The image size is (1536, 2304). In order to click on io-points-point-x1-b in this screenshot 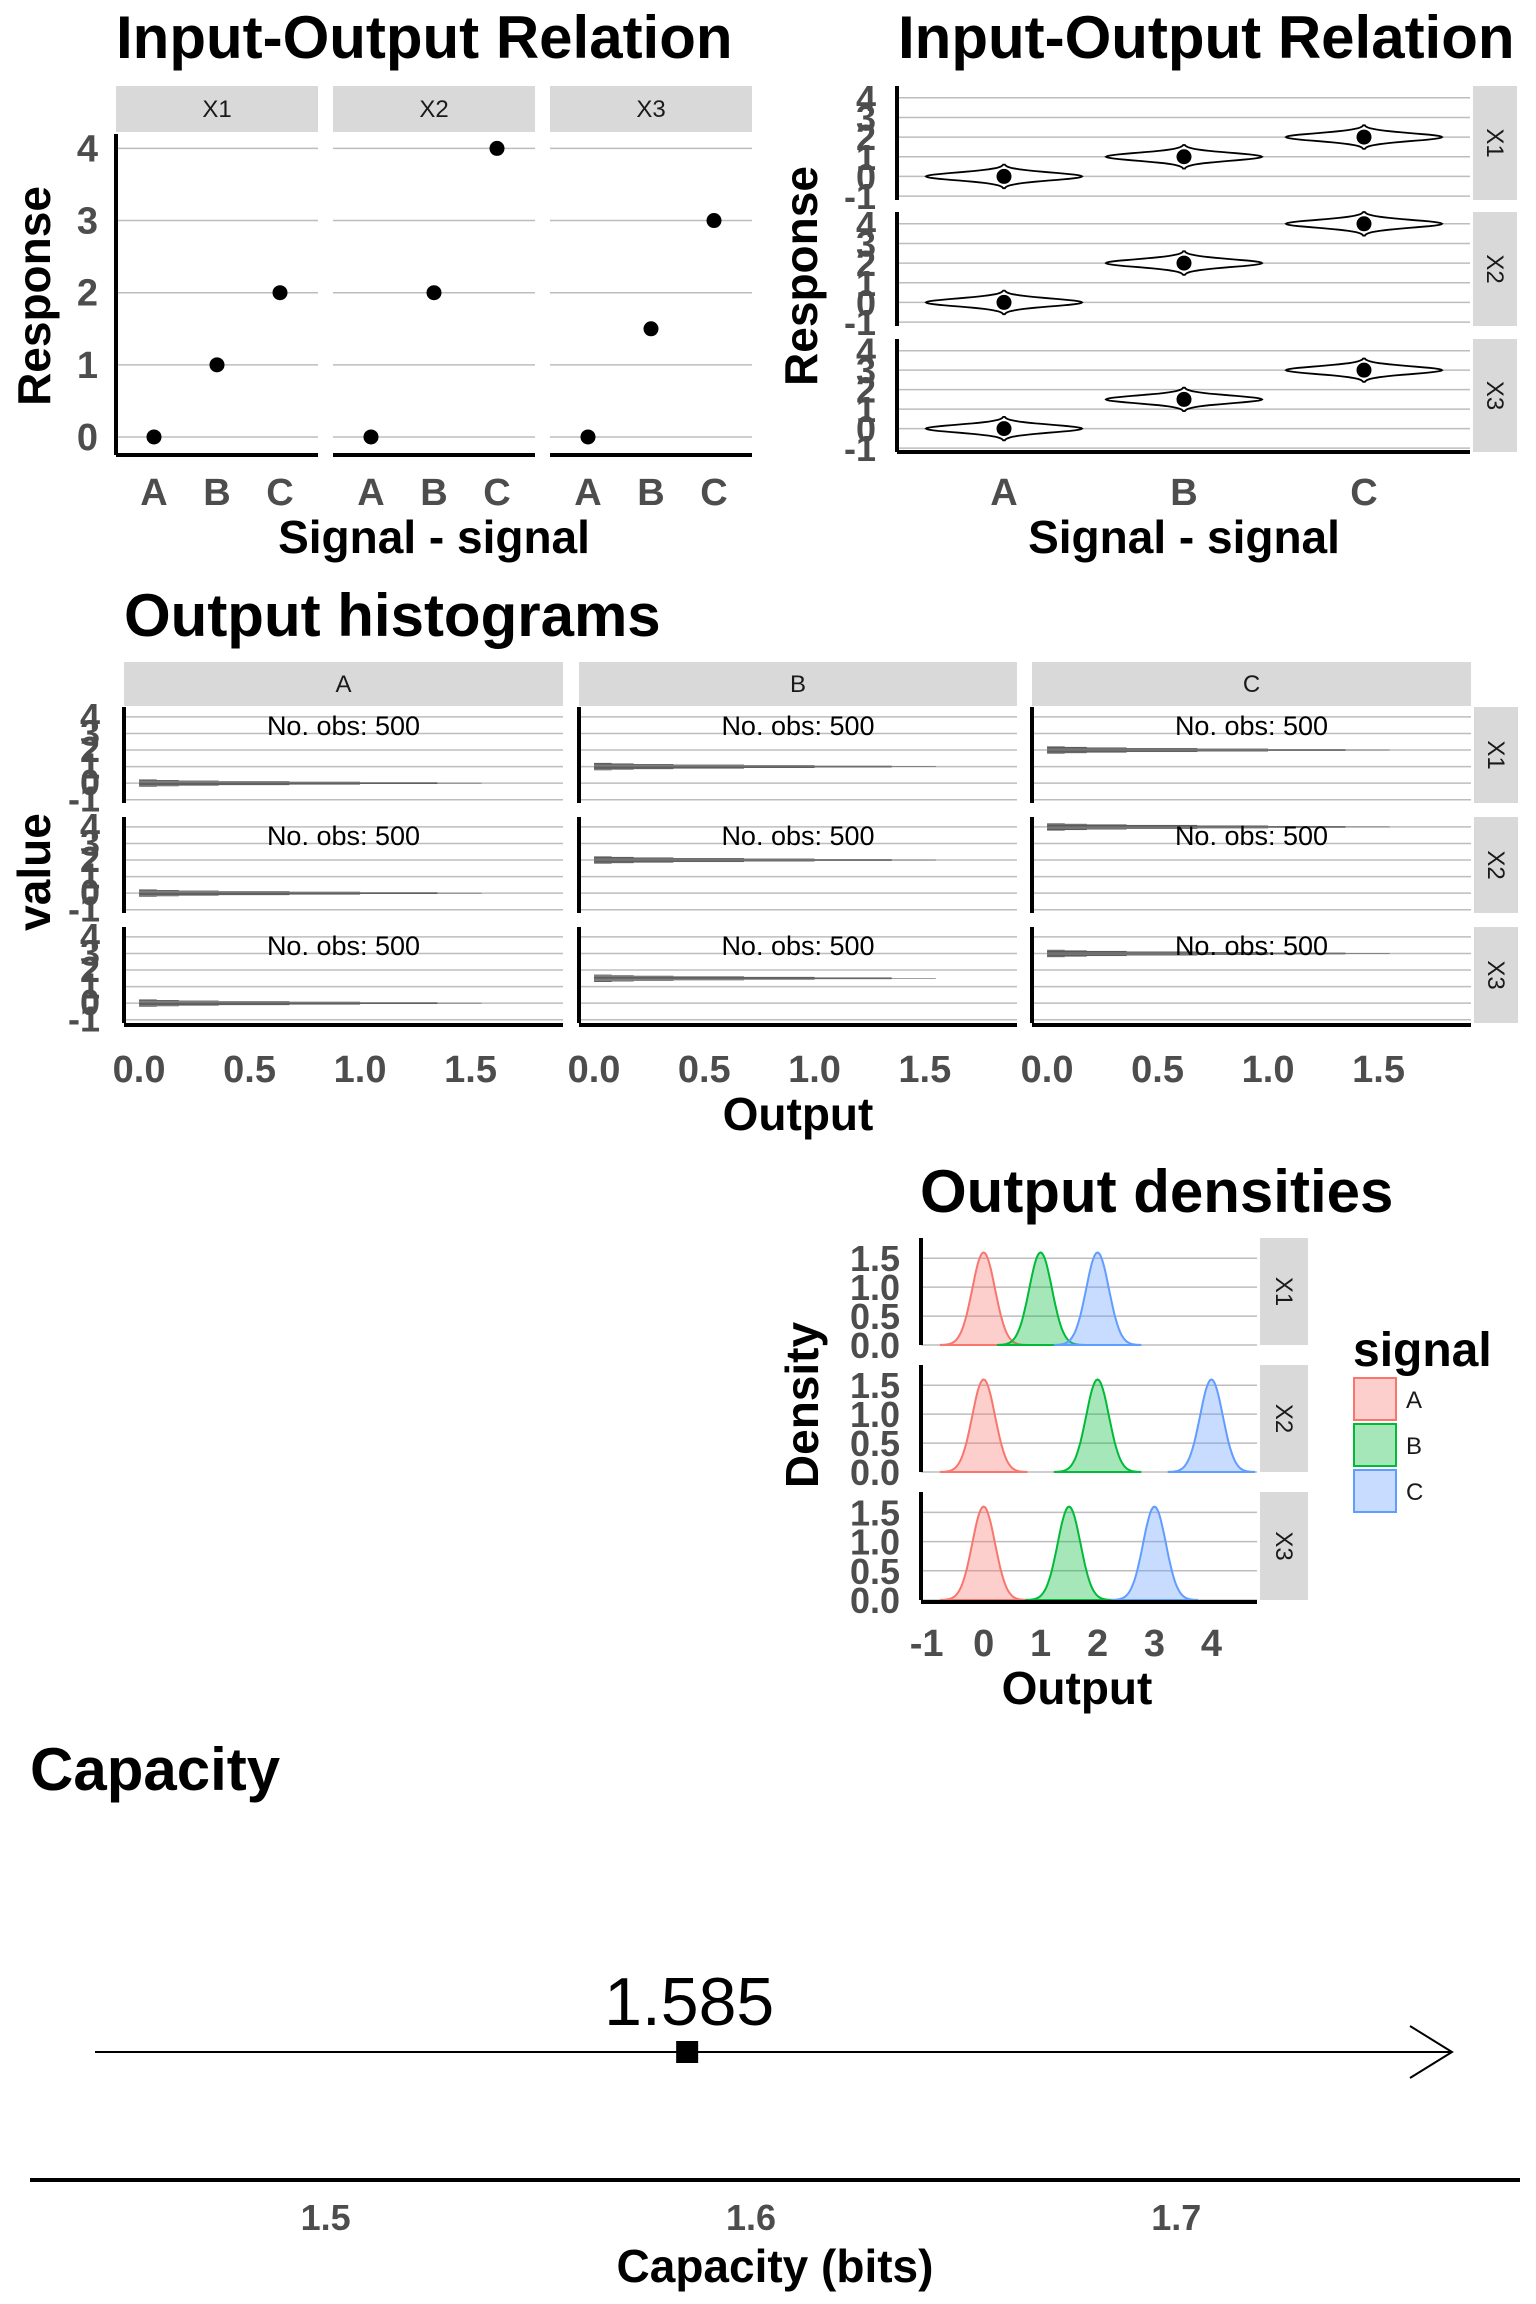, I will do `click(217, 365)`.